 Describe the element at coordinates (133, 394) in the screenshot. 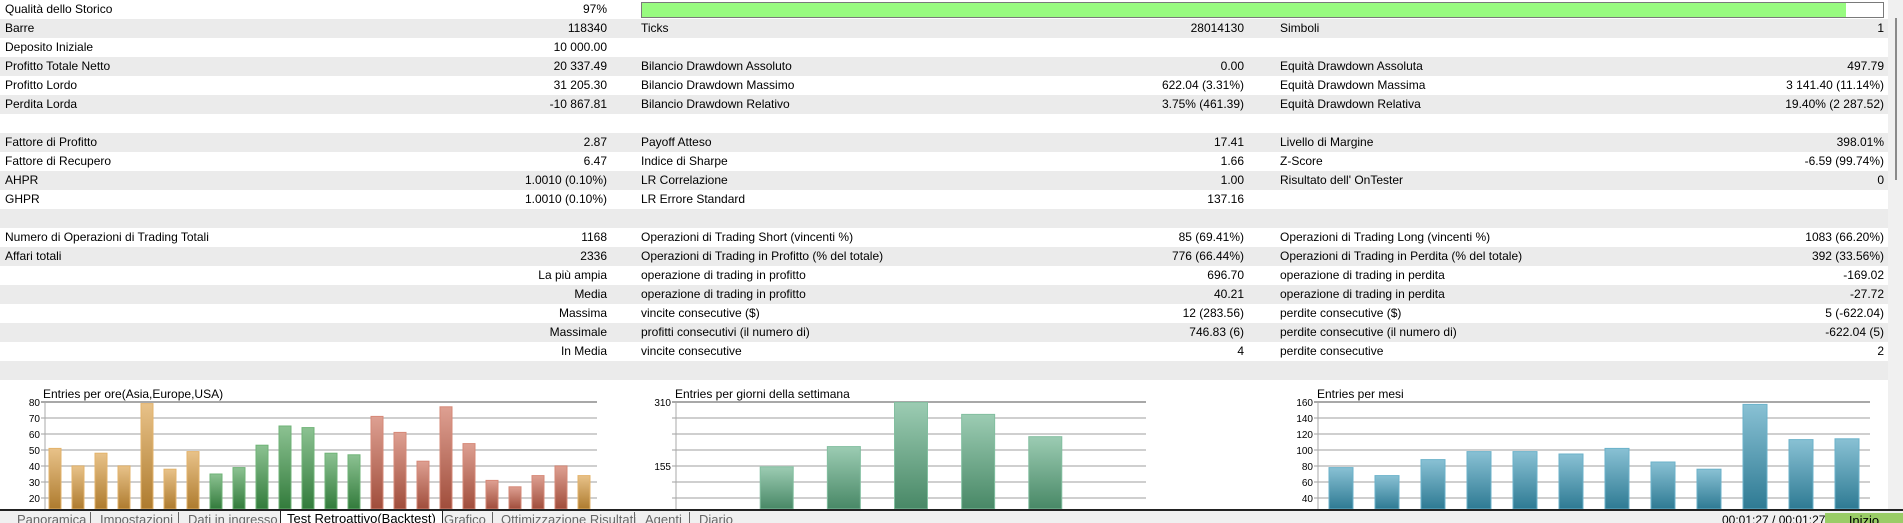

I see `chart-title: Entries per ore(Asia,Europe,USA)` at that location.